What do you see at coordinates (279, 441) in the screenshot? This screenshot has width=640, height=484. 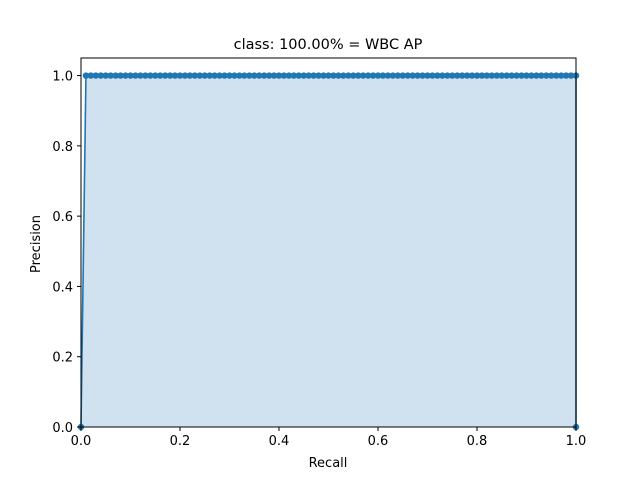 I see `x-tick-label: 0.4` at bounding box center [279, 441].